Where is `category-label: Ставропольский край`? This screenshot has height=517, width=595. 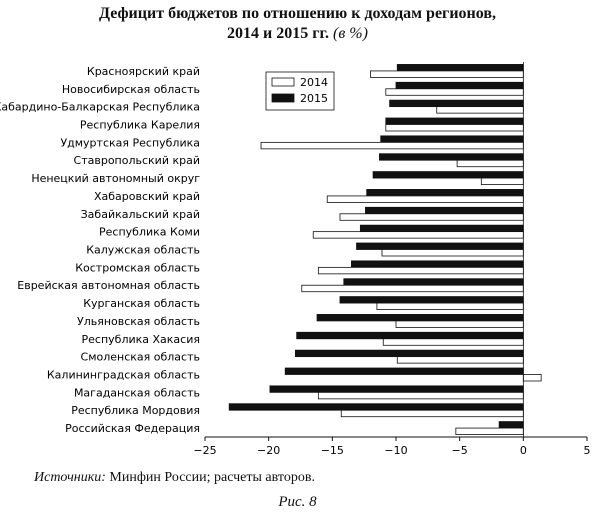
category-label: Ставропольский край is located at coordinates (137, 160).